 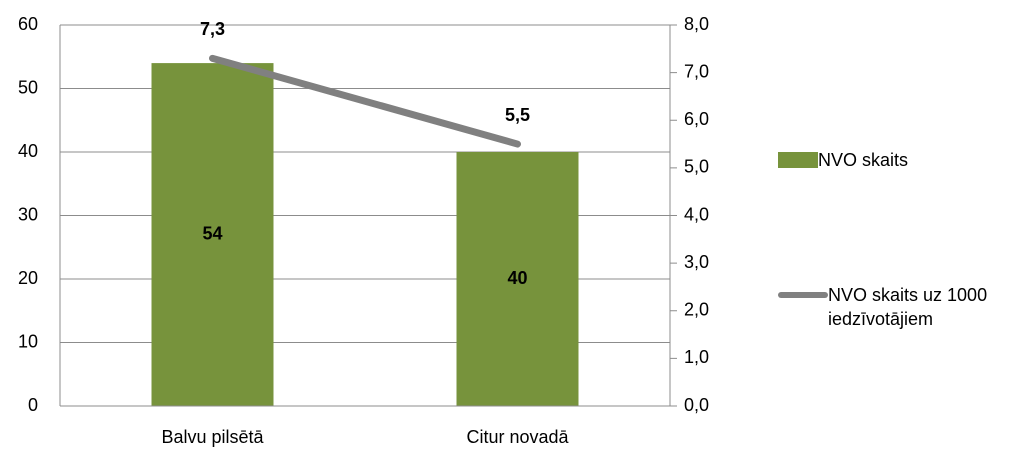 What do you see at coordinates (696, 119) in the screenshot?
I see `y2-tick-label: 6,0` at bounding box center [696, 119].